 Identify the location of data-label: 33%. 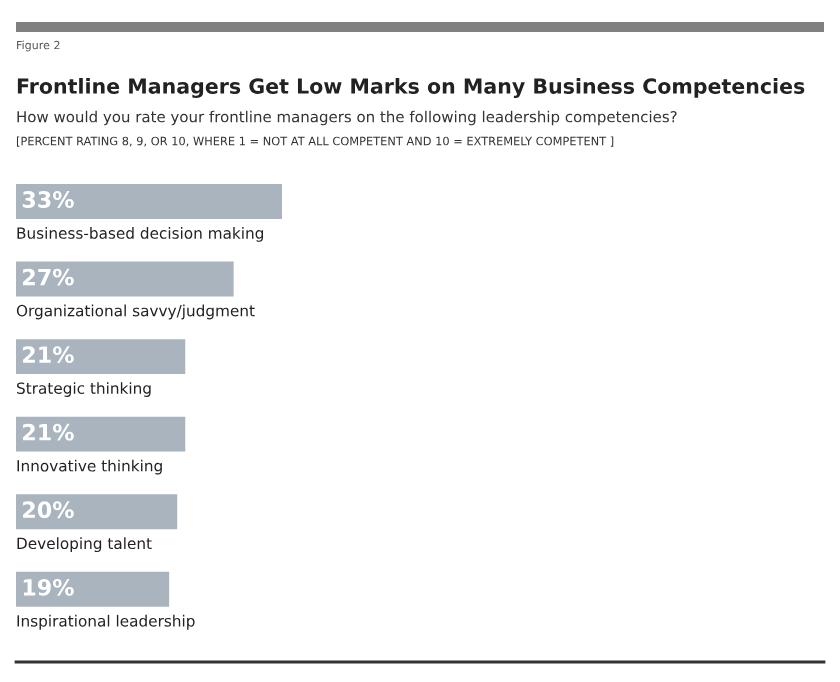
(48, 199).